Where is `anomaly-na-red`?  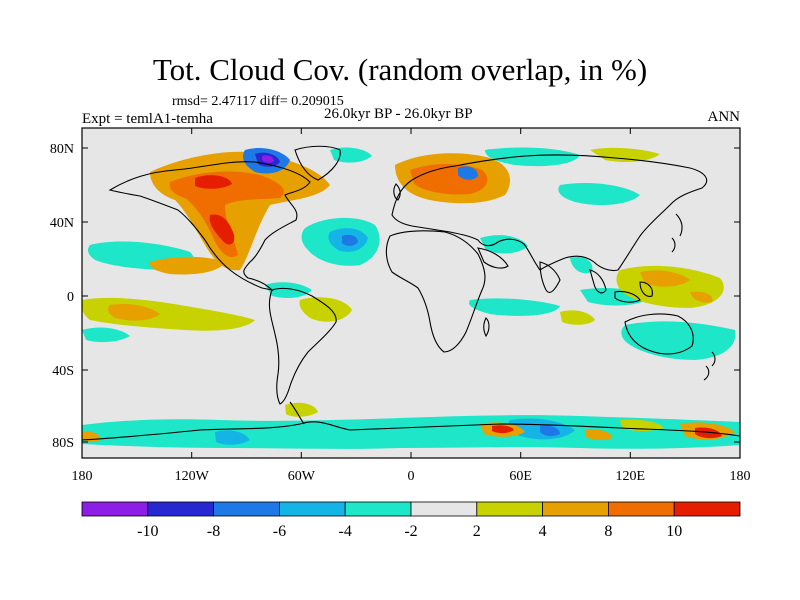 anomaly-na-red is located at coordinates (226, 214).